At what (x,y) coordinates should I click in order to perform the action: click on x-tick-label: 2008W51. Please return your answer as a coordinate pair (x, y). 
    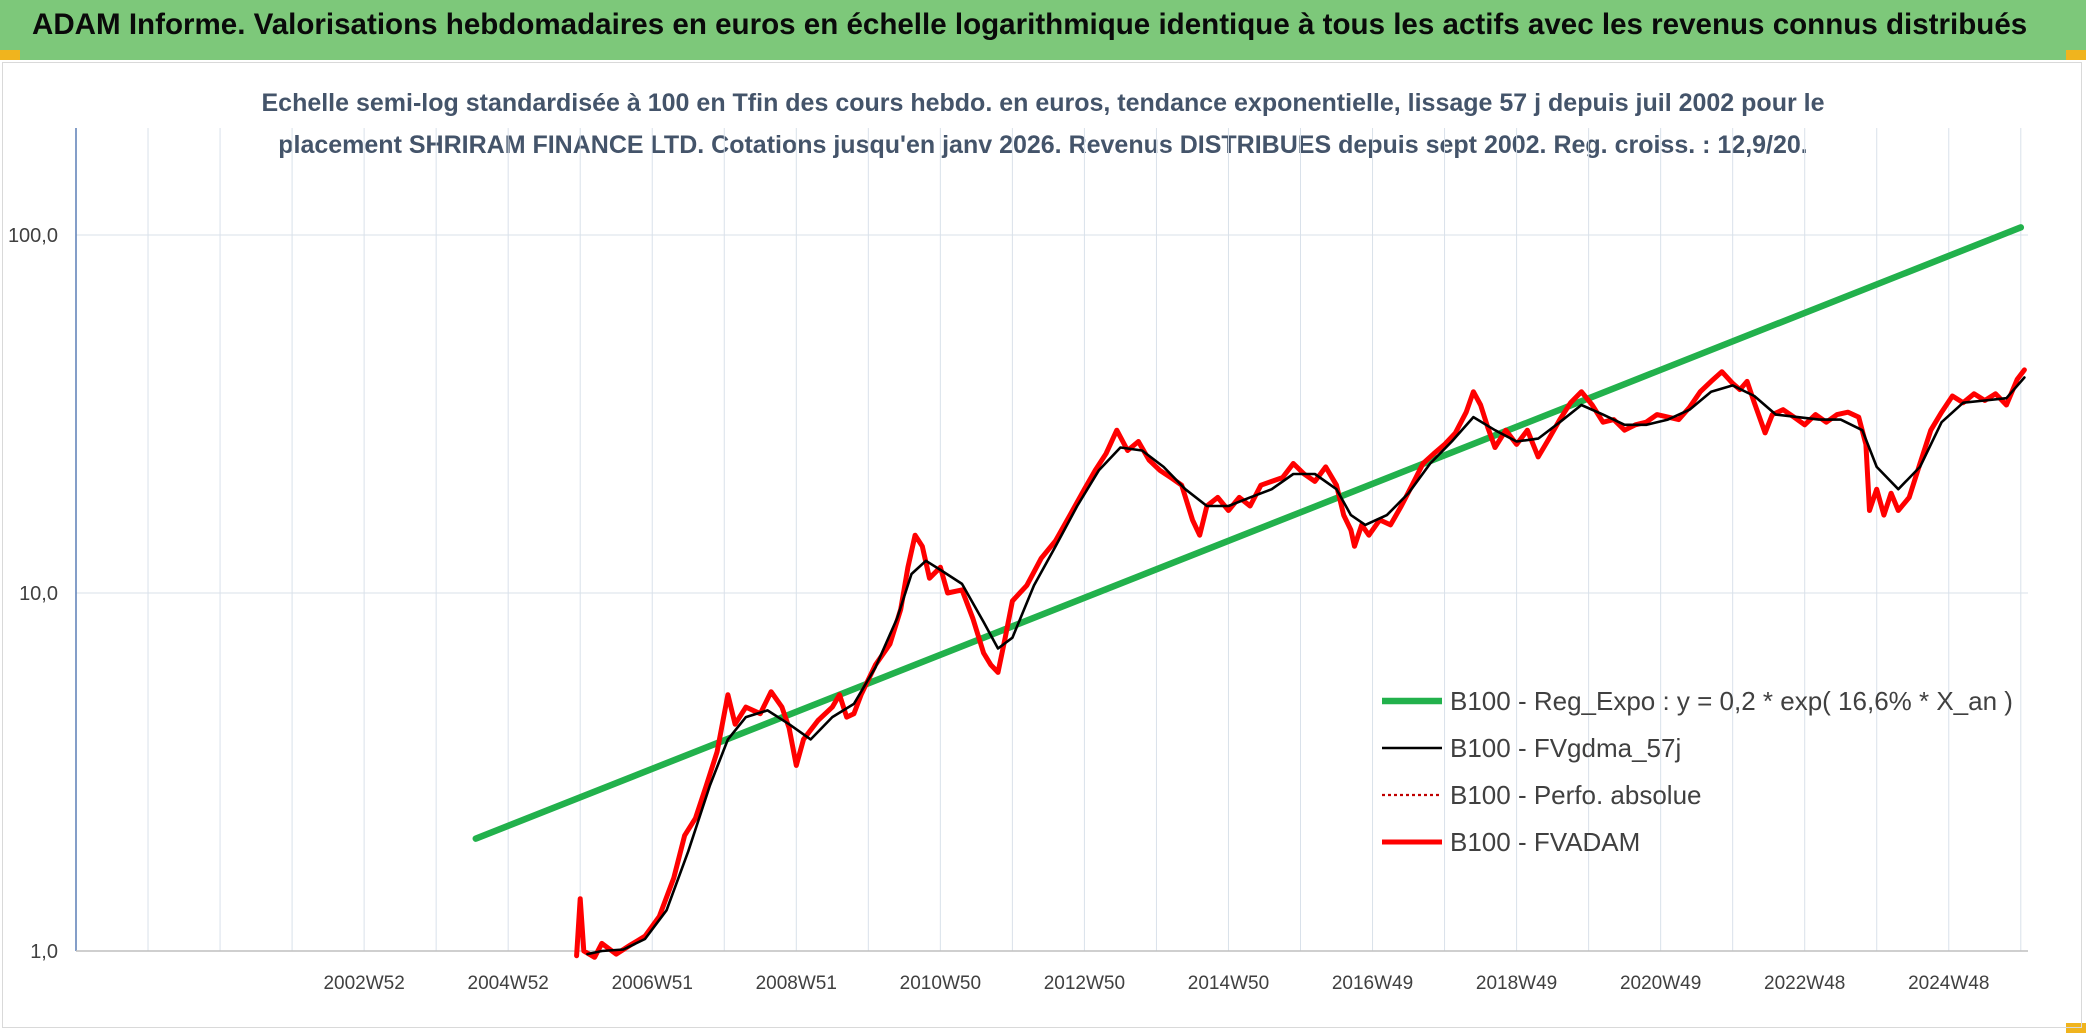
    Looking at the image, I should click on (796, 983).